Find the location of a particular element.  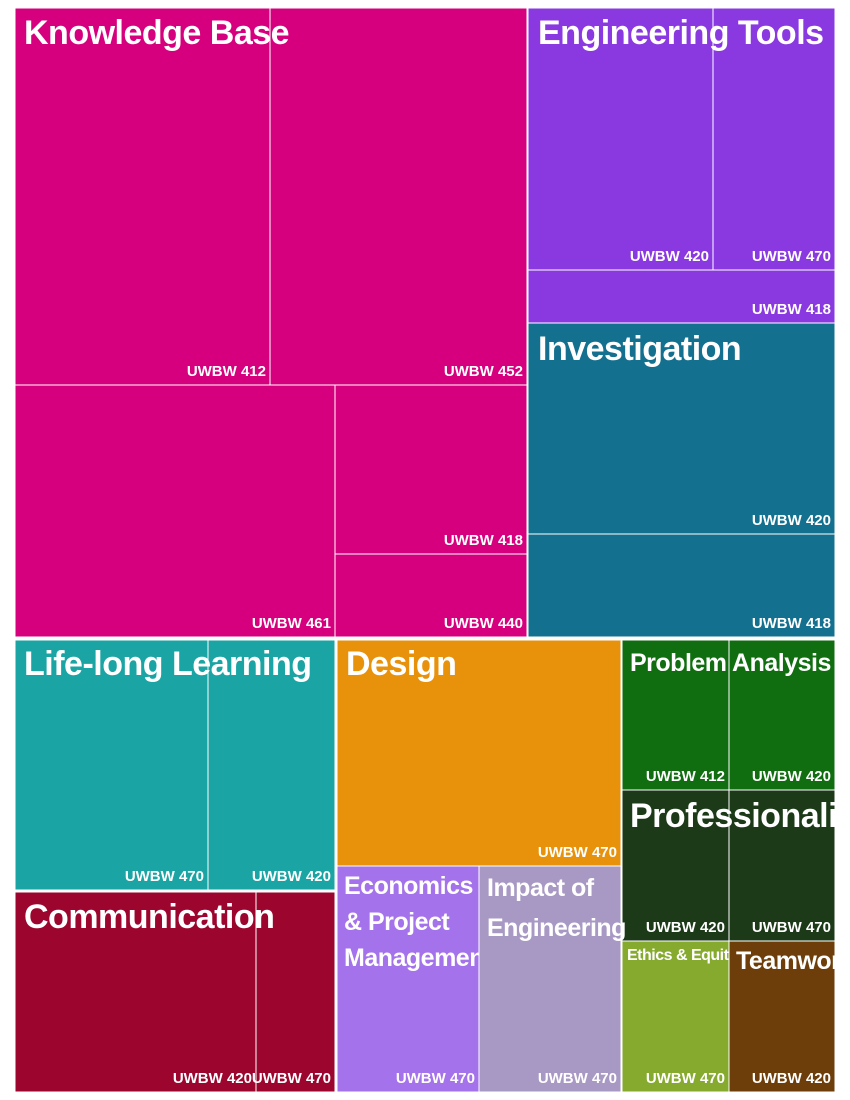

group-title-communication: Communication is located at coordinates (149, 917).